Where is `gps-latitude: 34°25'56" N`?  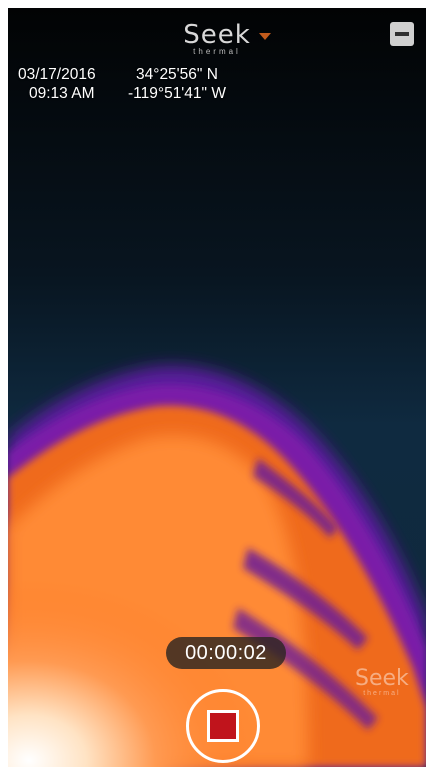 gps-latitude: 34°25'56" N is located at coordinates (177, 74).